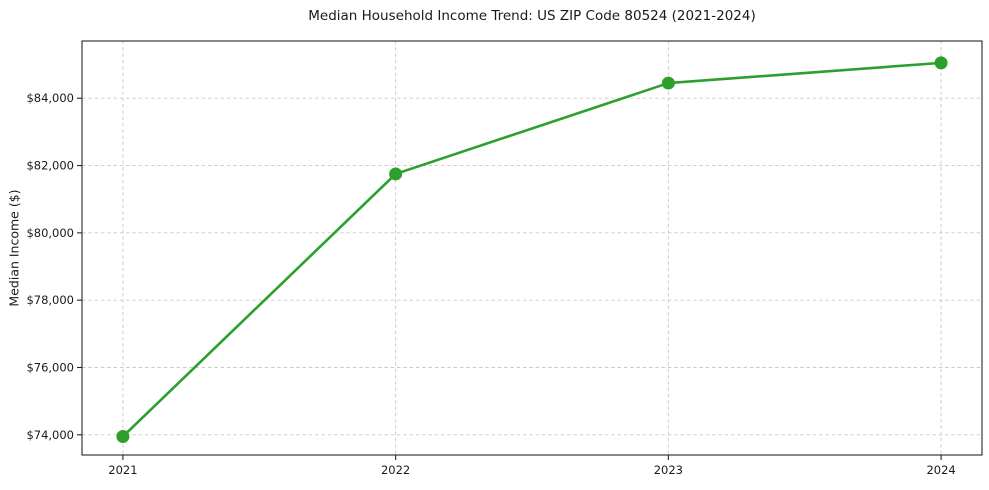 This screenshot has height=490, width=989. I want to click on data-point-2024, so click(941, 63).